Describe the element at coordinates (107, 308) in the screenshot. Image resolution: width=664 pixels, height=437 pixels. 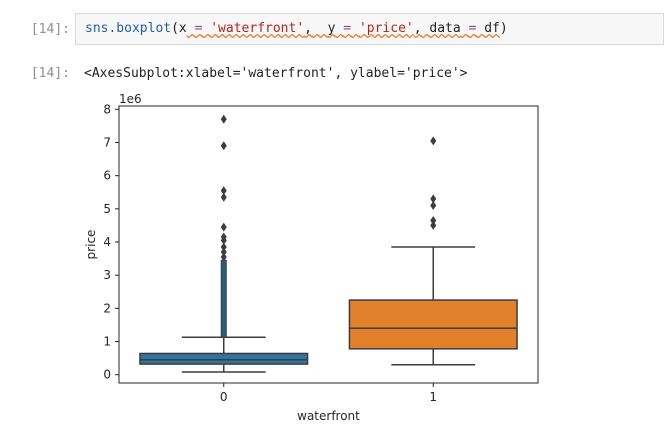
I see `y-tick-label: 2` at that location.